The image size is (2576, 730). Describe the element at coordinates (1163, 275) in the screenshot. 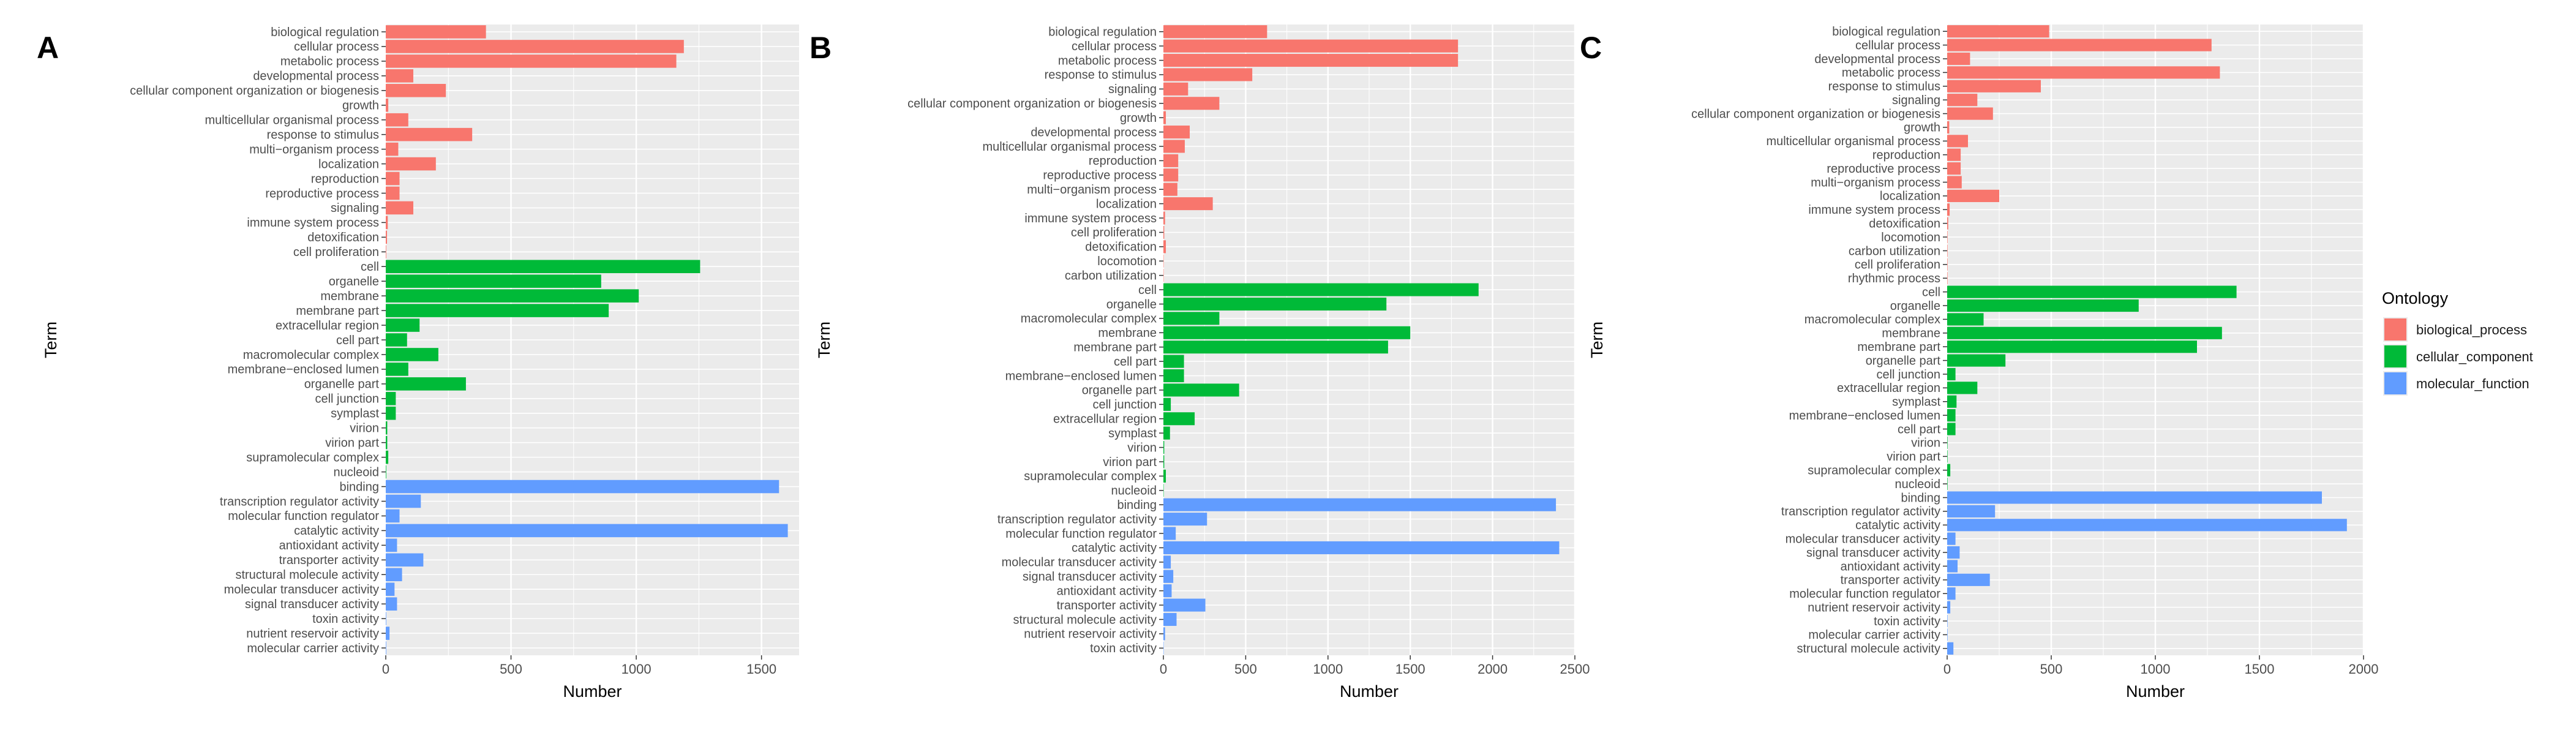

I see `bar-carbon-utilization` at that location.